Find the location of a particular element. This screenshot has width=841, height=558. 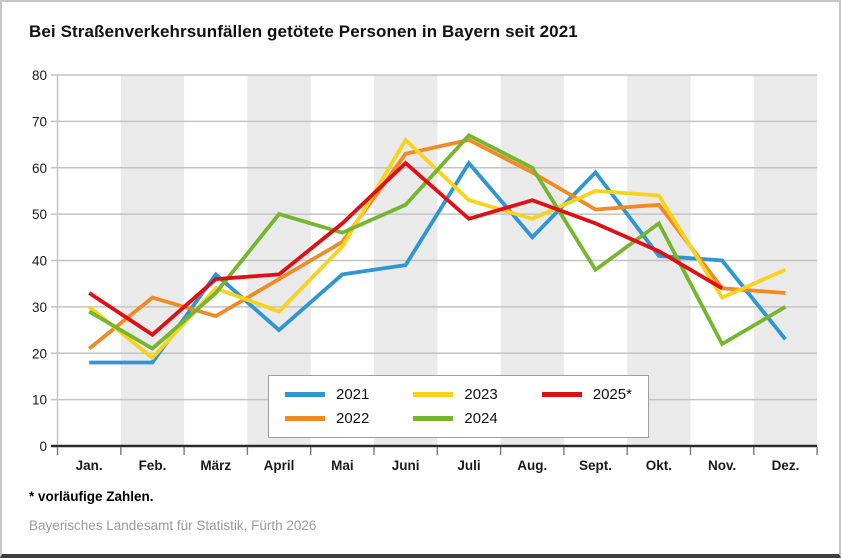

legend-label: 2024 is located at coordinates (481, 418).